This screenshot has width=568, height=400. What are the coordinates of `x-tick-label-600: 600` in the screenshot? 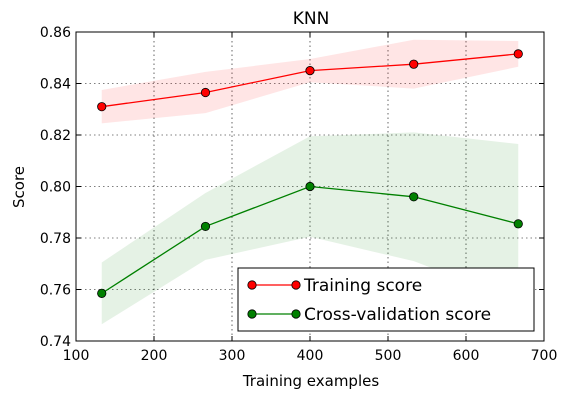 It's located at (466, 356).